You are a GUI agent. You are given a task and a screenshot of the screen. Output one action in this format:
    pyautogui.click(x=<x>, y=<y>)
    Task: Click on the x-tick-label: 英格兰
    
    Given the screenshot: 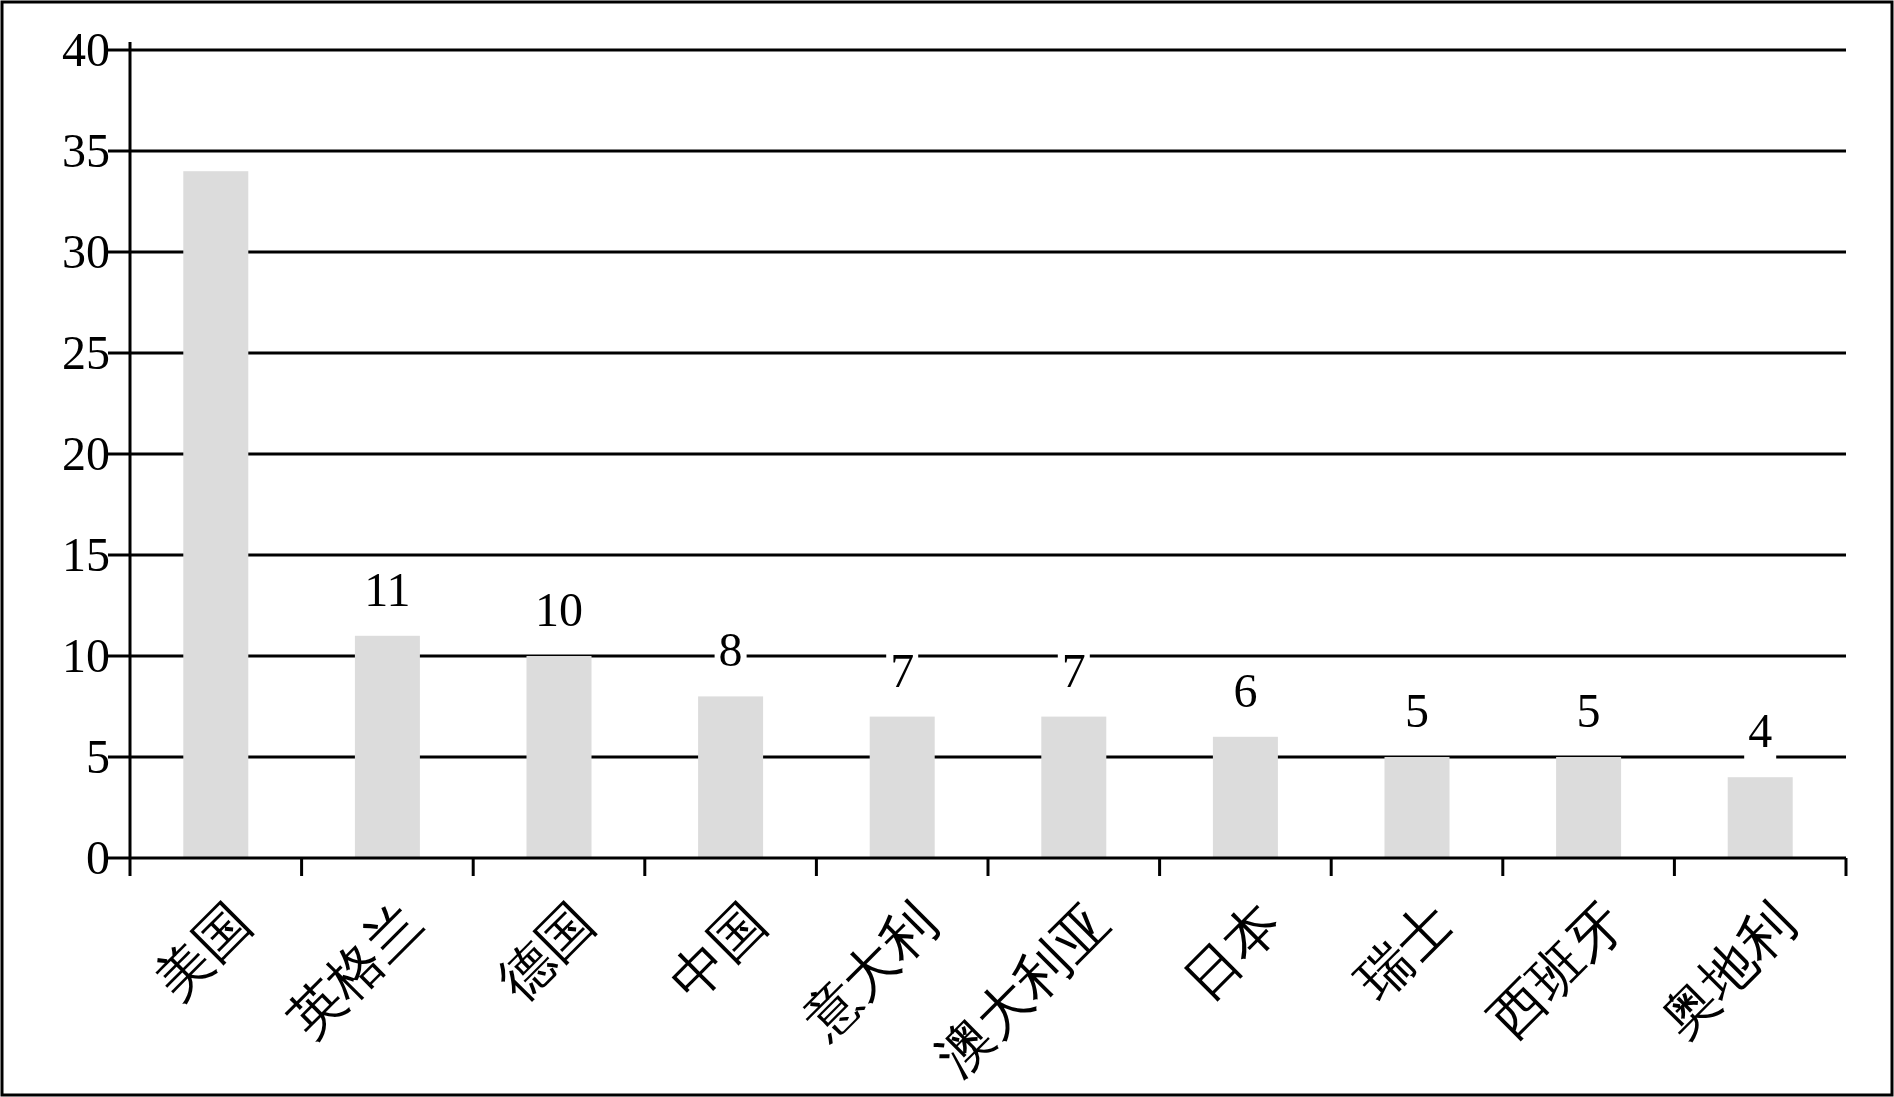 What is the action you would take?
    pyautogui.click(x=355, y=970)
    